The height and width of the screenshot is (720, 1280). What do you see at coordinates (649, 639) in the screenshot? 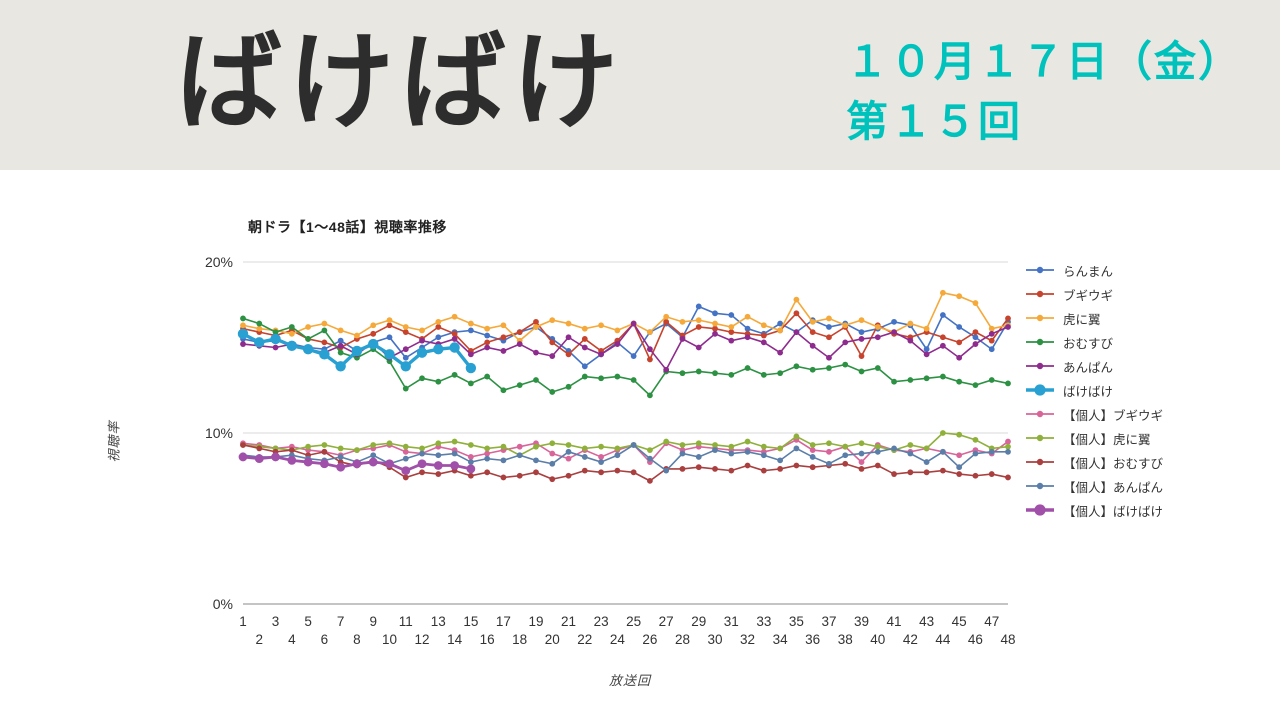
I see `x-tick-label: 26` at bounding box center [649, 639].